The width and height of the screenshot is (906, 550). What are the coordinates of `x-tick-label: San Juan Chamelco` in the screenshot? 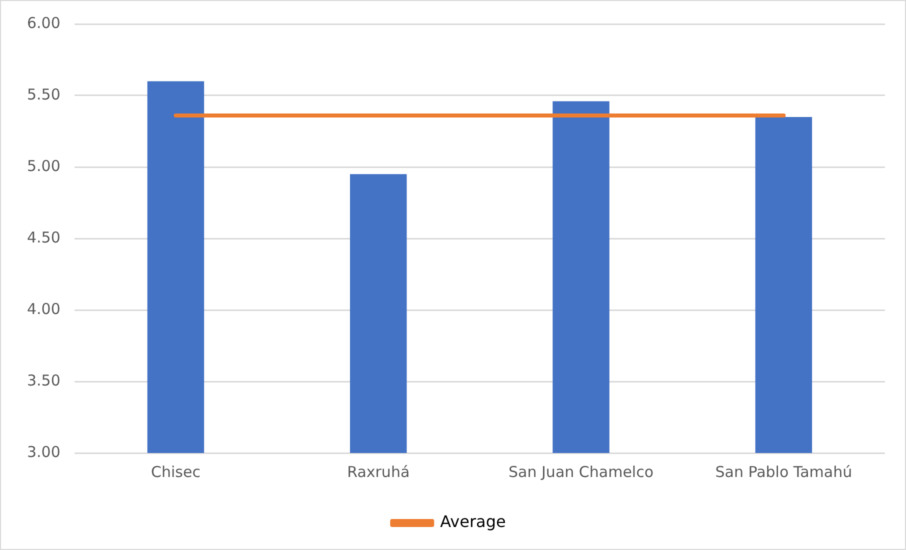 It's located at (581, 471).